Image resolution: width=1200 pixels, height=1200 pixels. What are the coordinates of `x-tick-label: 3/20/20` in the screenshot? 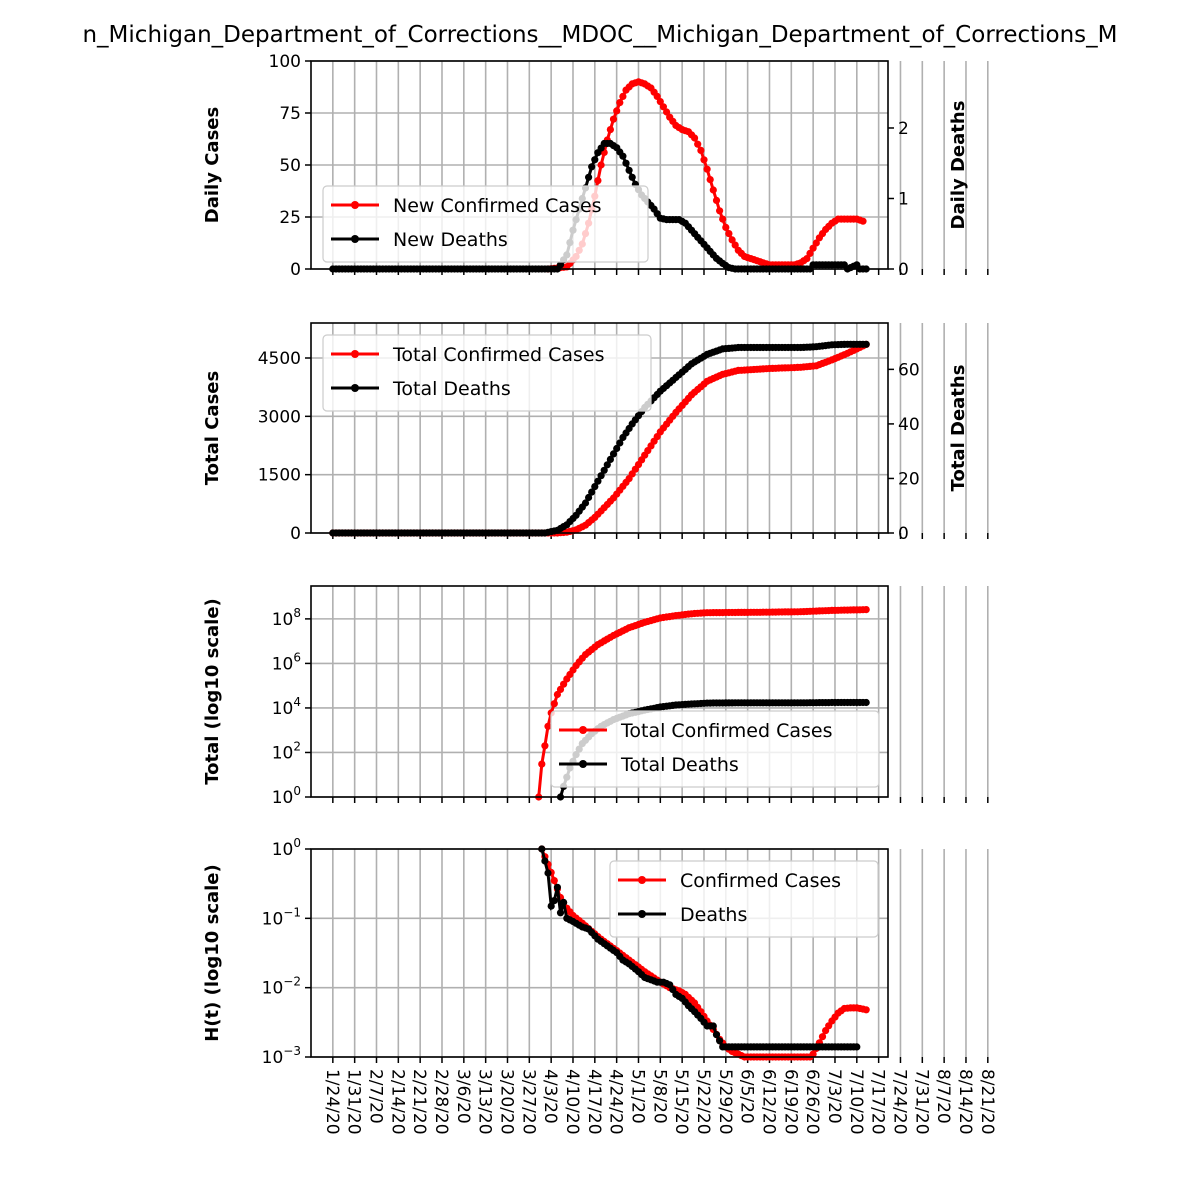 It's located at (506, 1102).